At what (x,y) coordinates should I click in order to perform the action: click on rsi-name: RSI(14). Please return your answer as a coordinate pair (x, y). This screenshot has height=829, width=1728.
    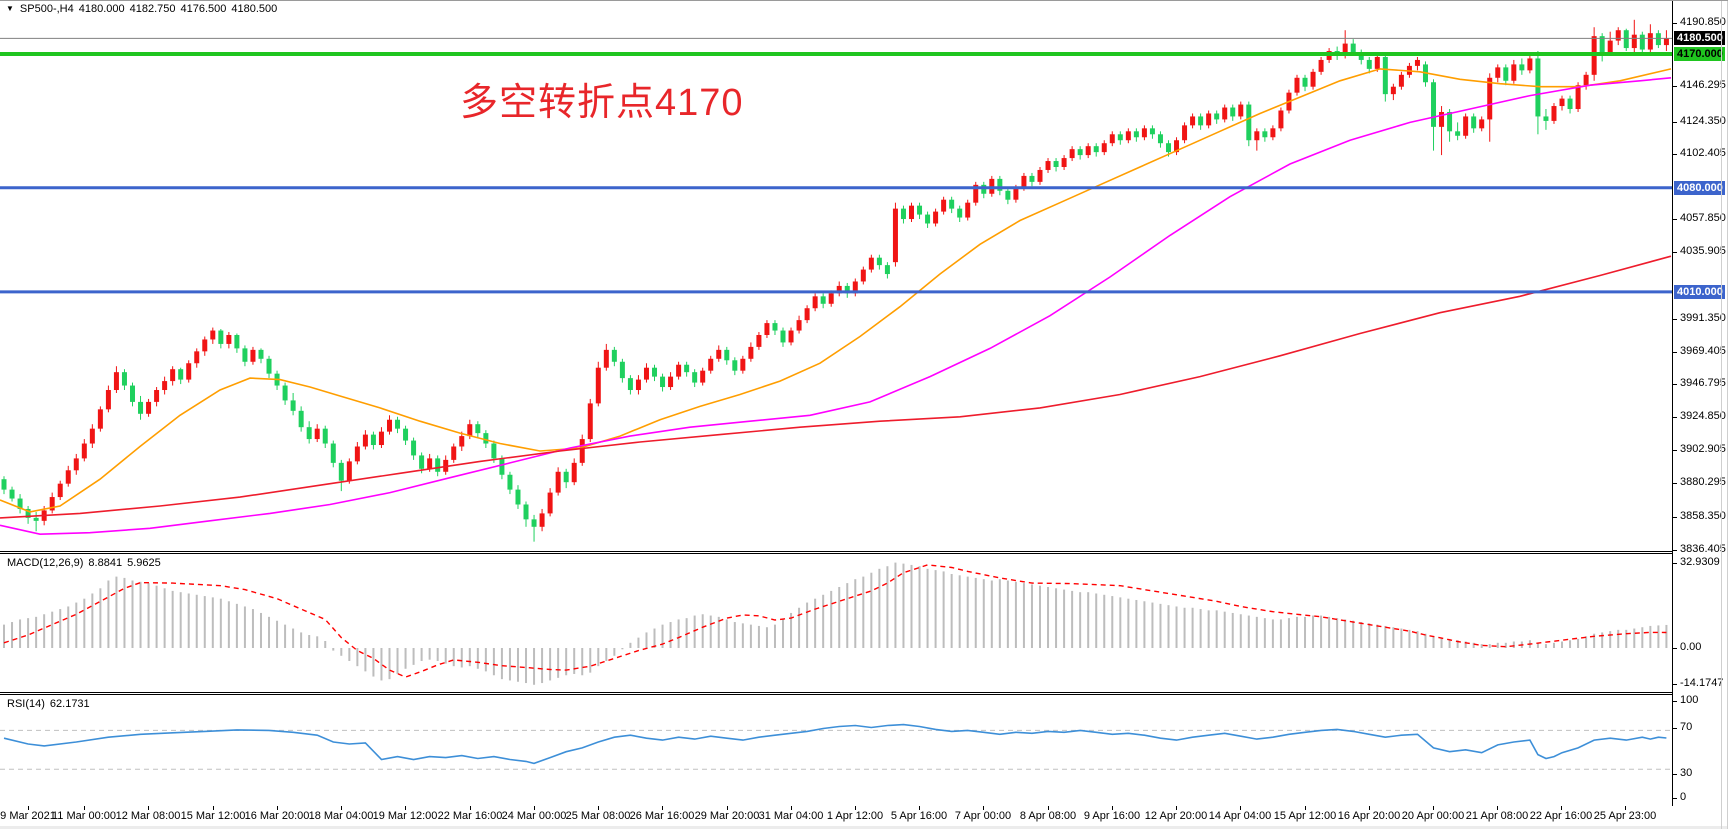
    Looking at the image, I should click on (26, 704).